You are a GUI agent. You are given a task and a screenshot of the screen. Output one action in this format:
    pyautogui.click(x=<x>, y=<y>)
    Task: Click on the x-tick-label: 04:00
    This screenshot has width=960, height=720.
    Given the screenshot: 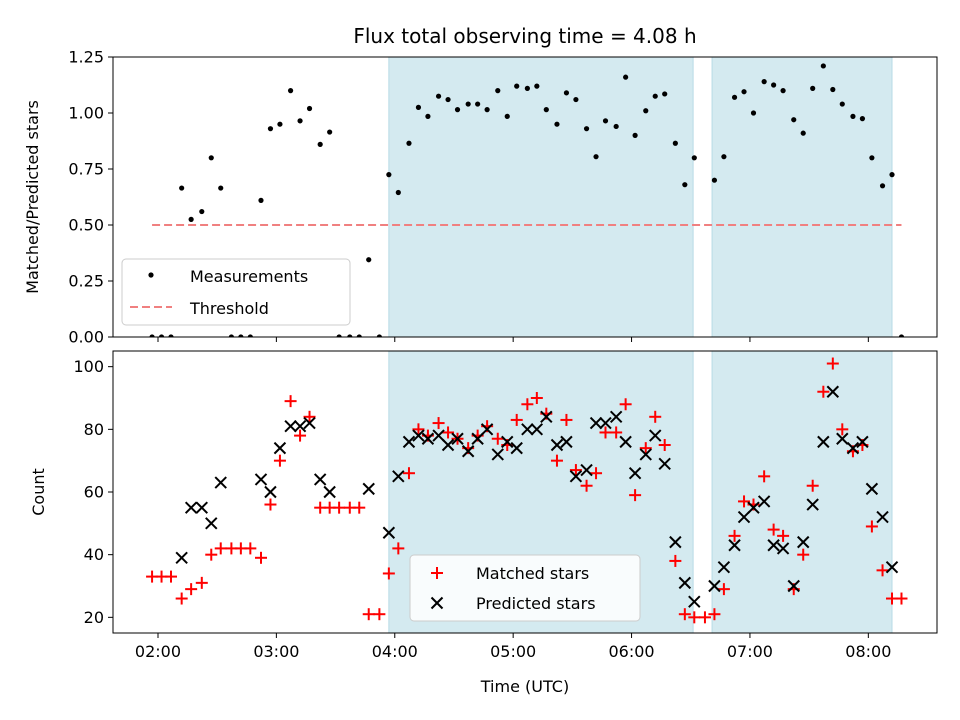 What is the action you would take?
    pyautogui.click(x=395, y=651)
    